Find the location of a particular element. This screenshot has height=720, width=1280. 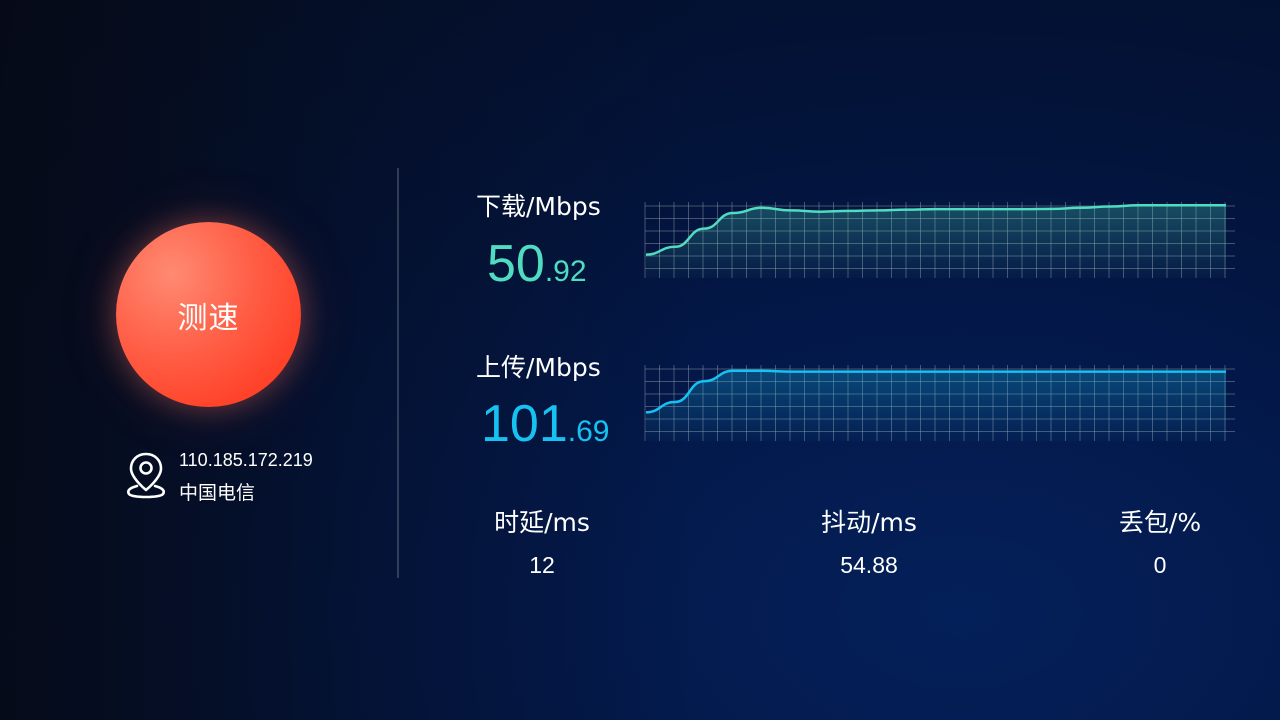

upload-value-dec: .69 is located at coordinates (588, 431).